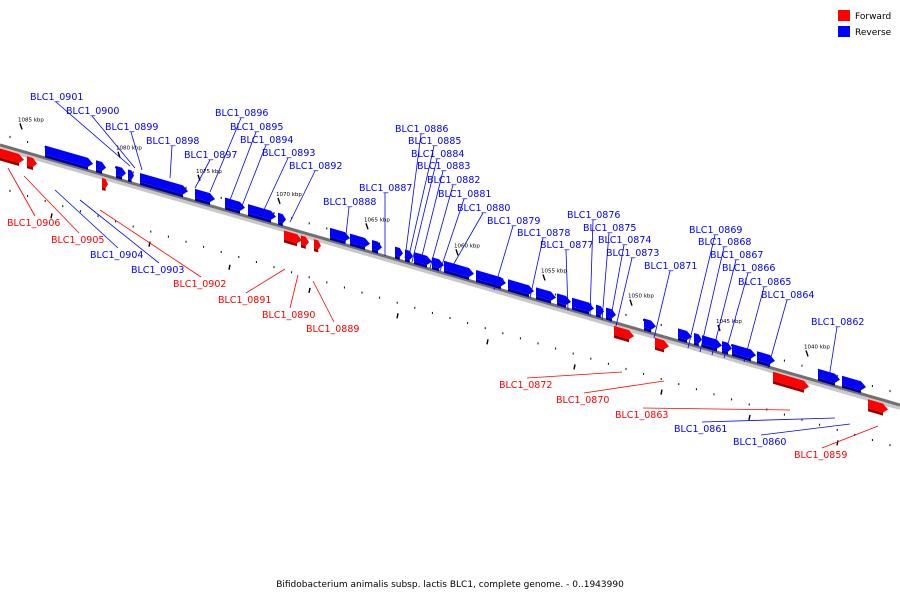  What do you see at coordinates (787, 295) in the screenshot?
I see `gene-label: BLC1_0864` at bounding box center [787, 295].